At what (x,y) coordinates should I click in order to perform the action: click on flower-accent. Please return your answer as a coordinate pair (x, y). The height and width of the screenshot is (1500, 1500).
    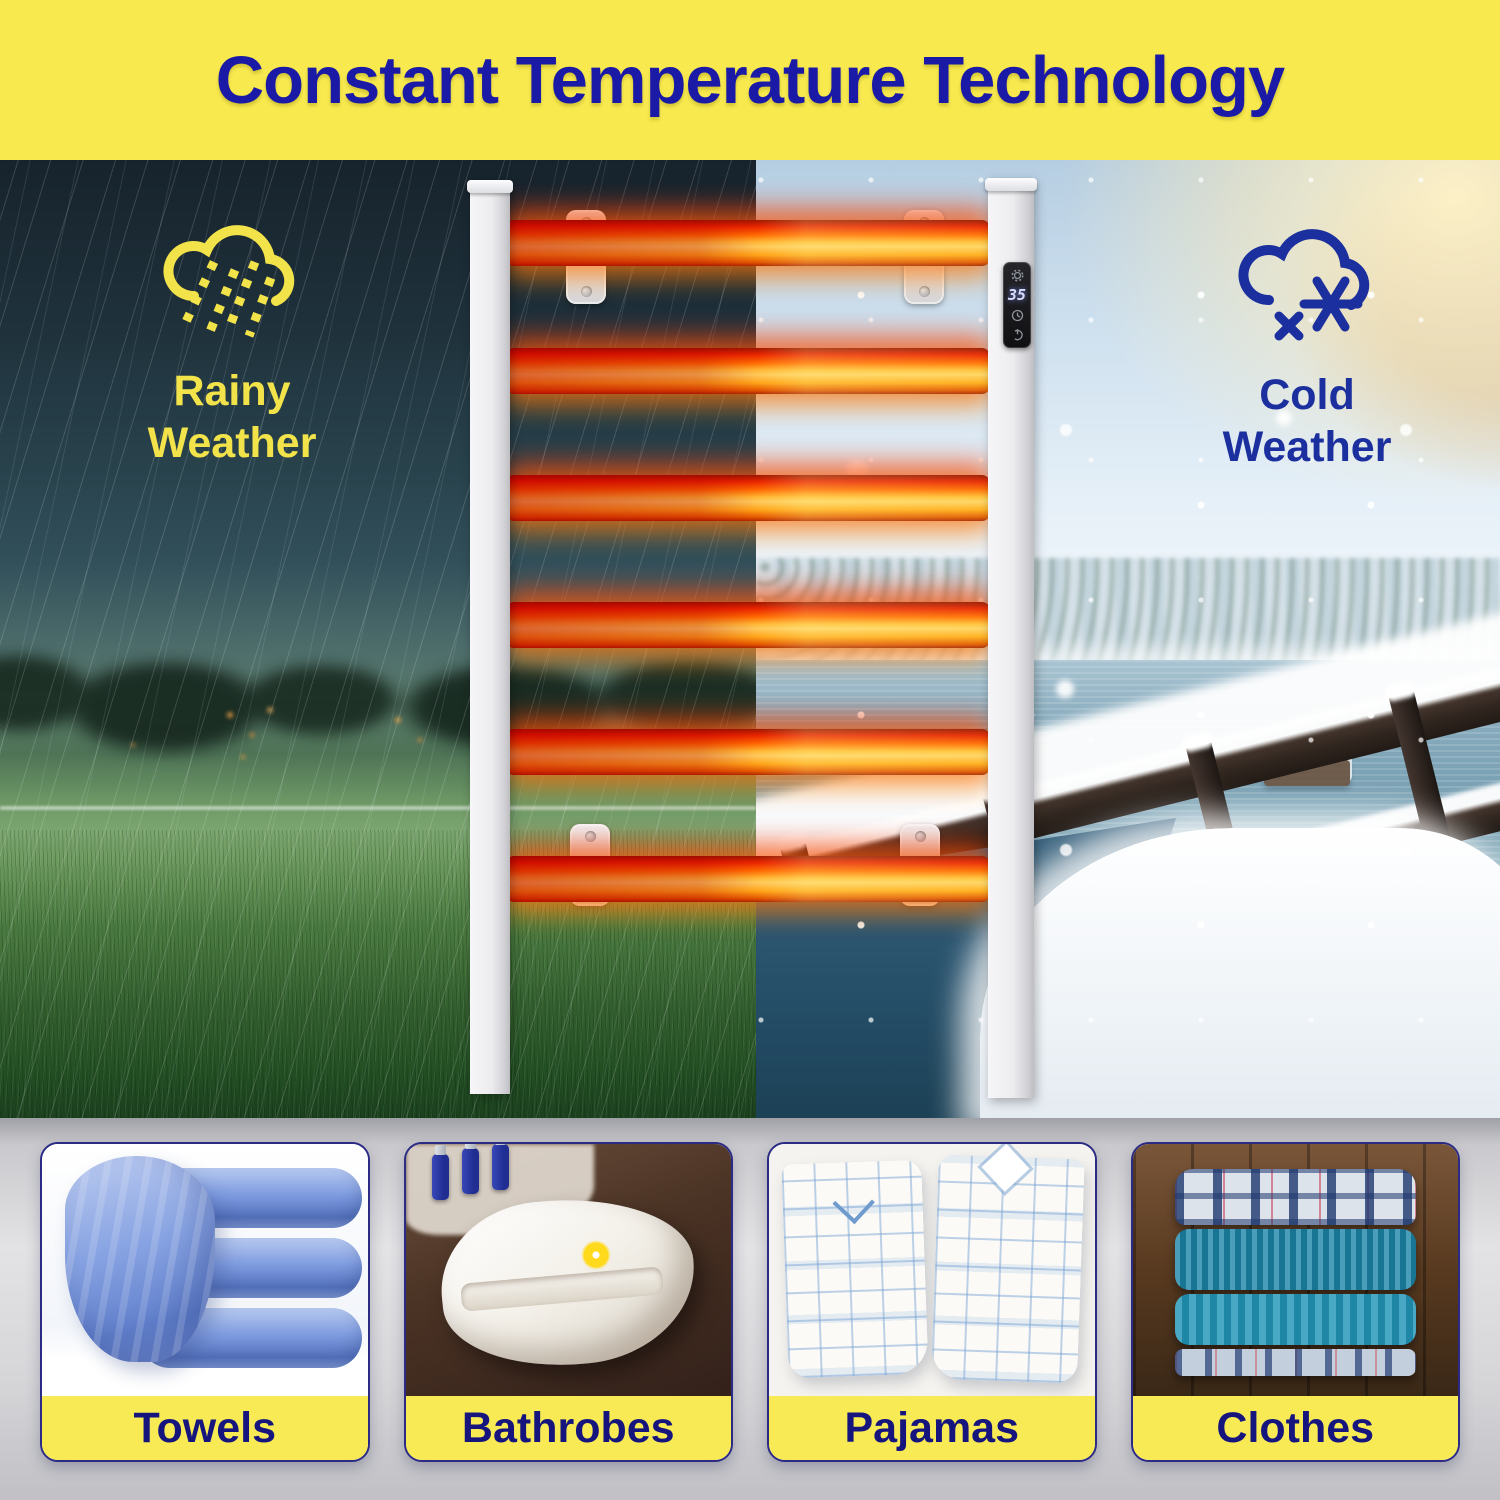
    Looking at the image, I should click on (596, 1254).